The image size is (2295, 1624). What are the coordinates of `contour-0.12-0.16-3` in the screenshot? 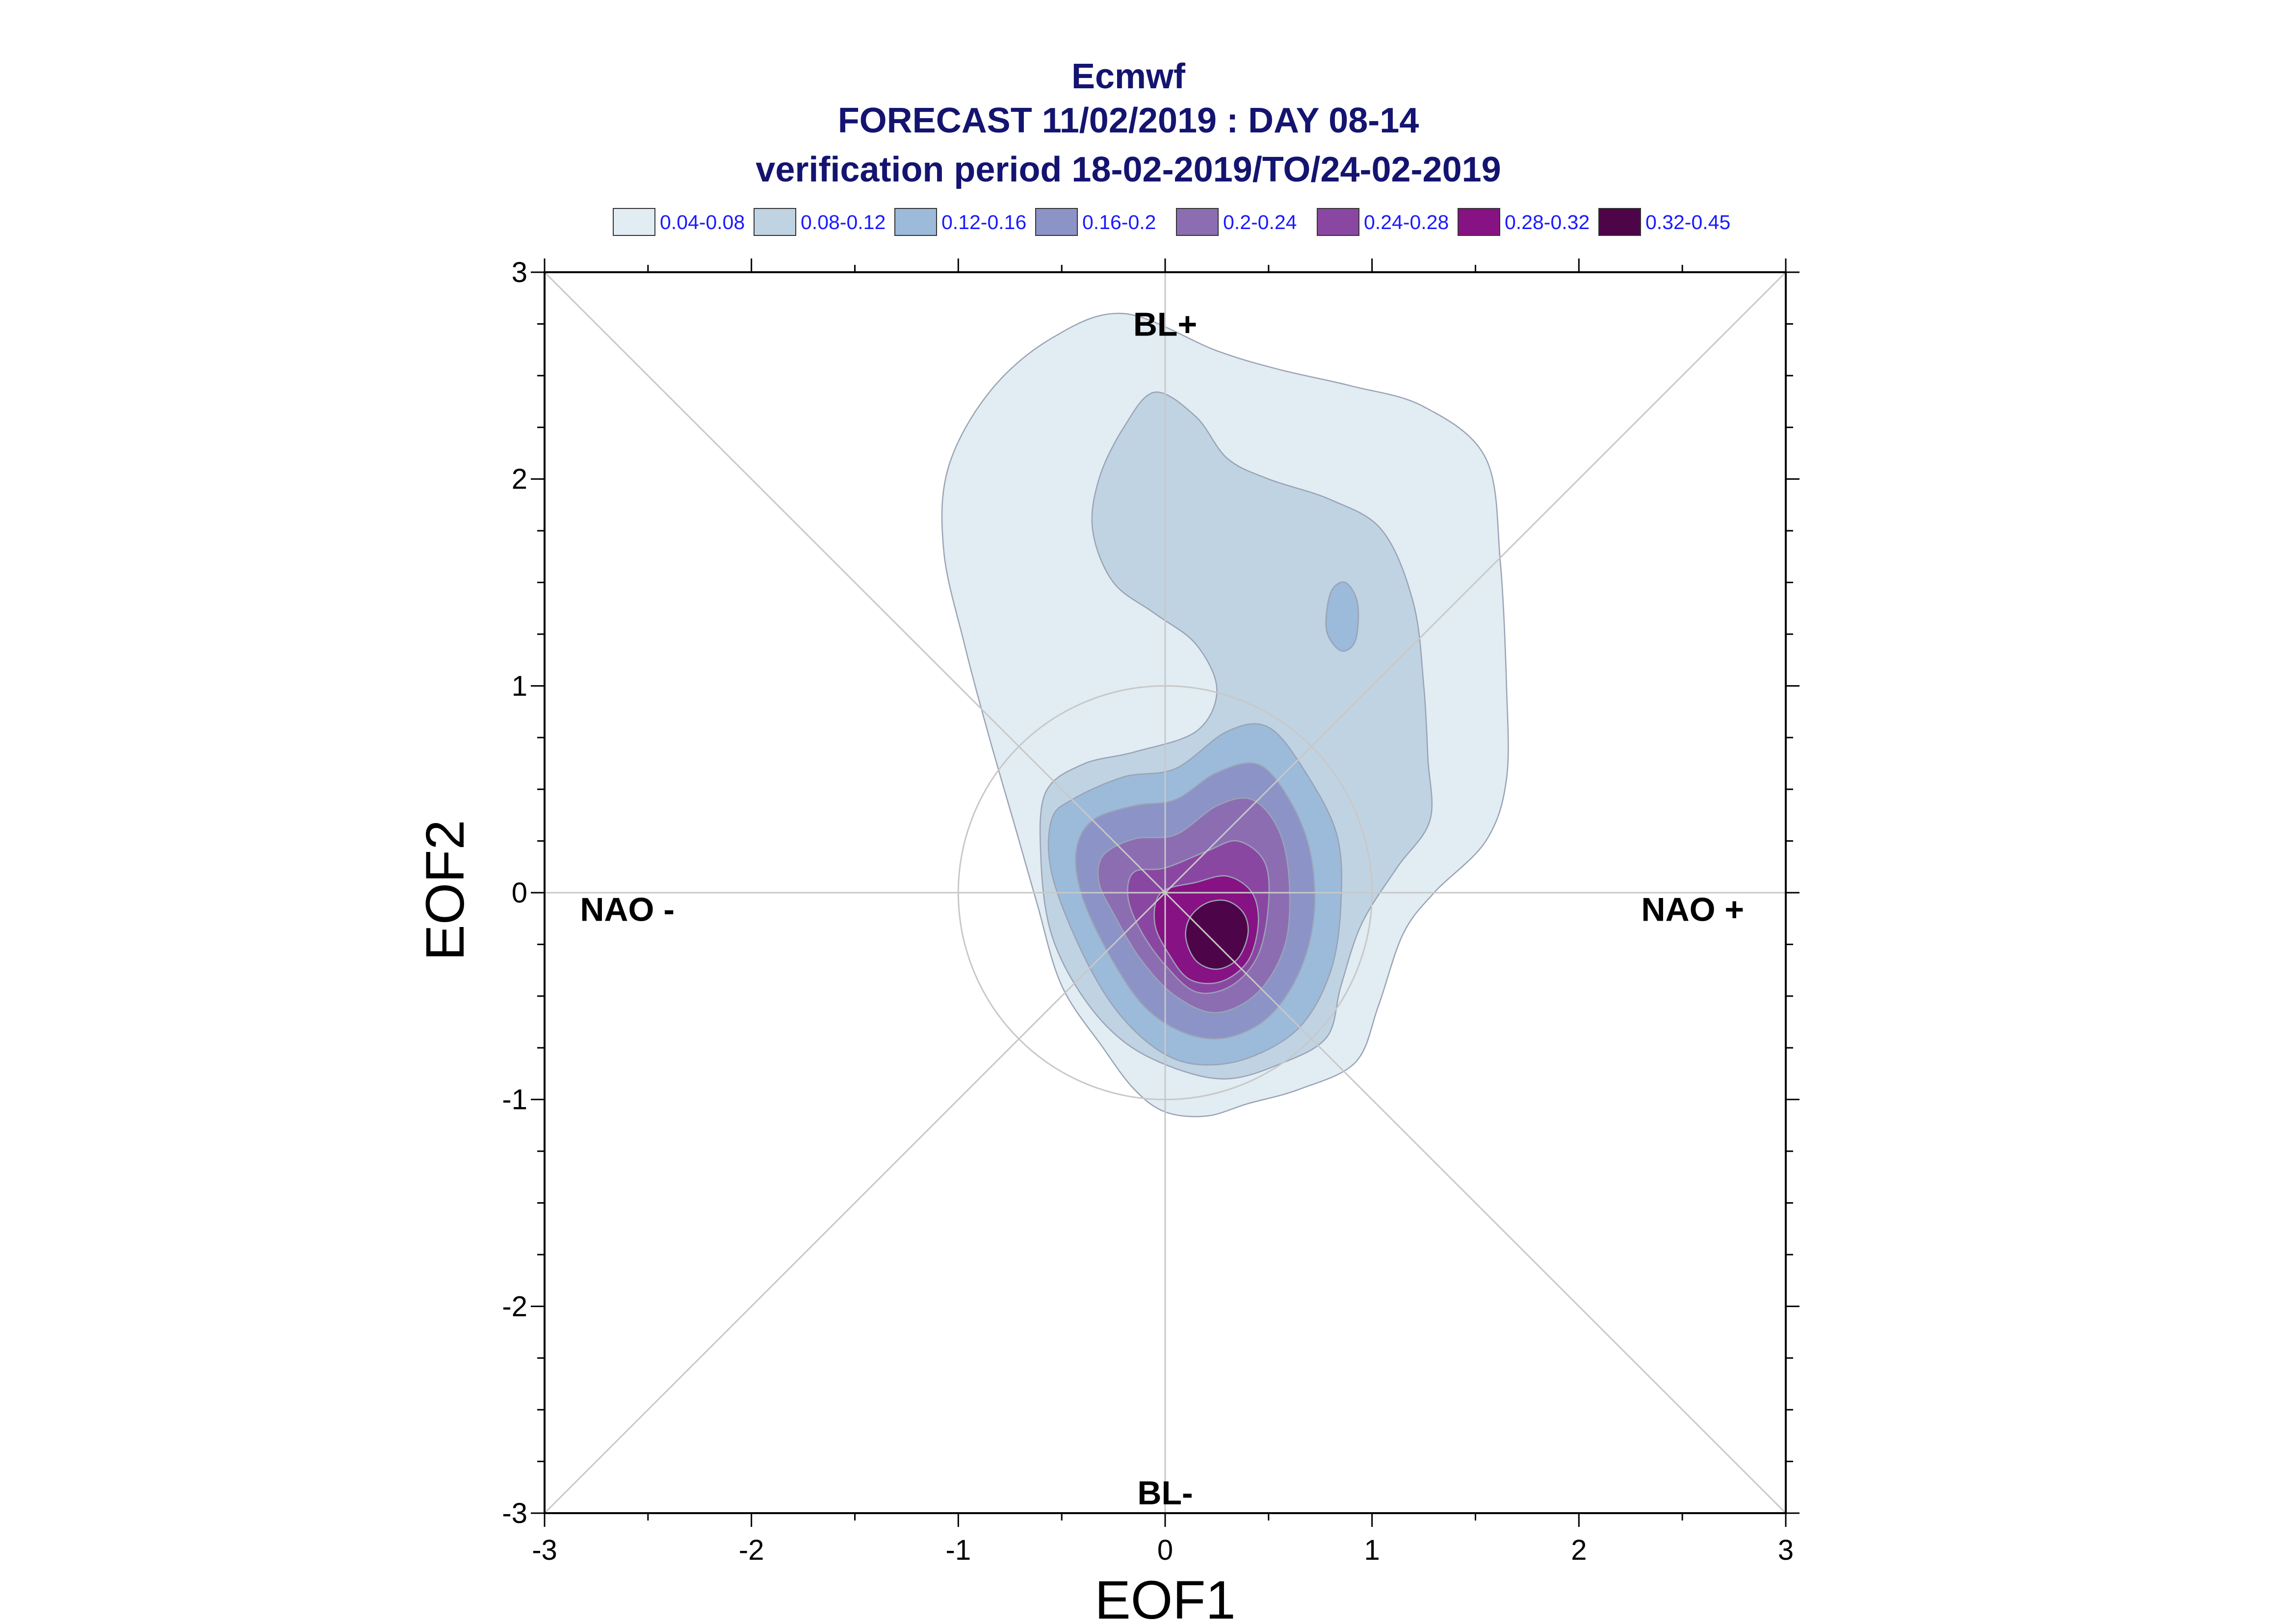 It's located at (1342, 616).